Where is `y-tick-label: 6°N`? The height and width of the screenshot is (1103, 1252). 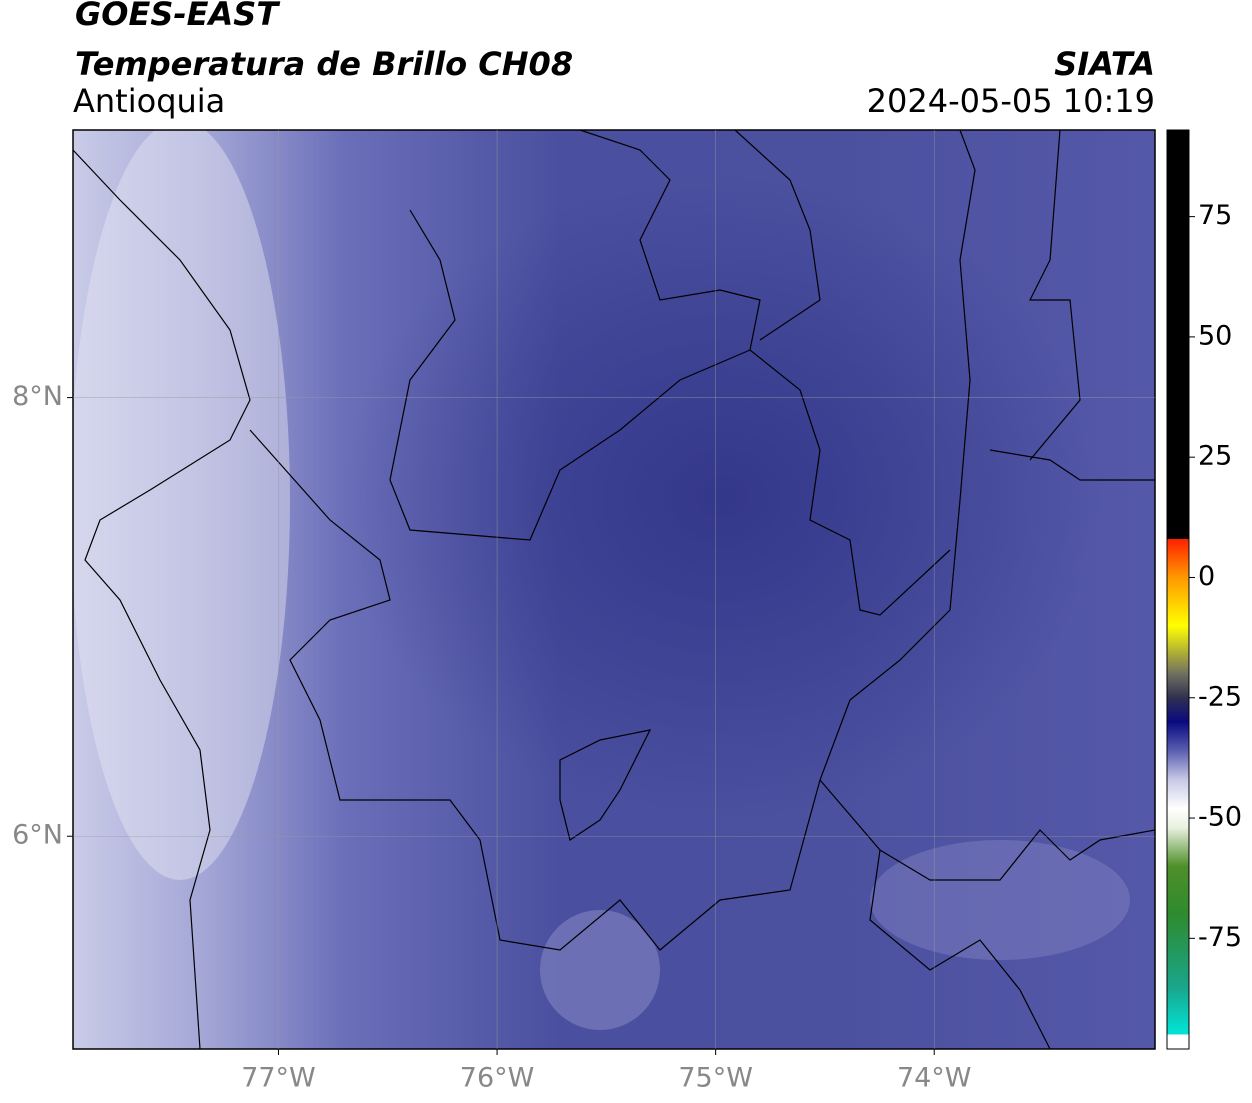 y-tick-label: 6°N is located at coordinates (37, 835).